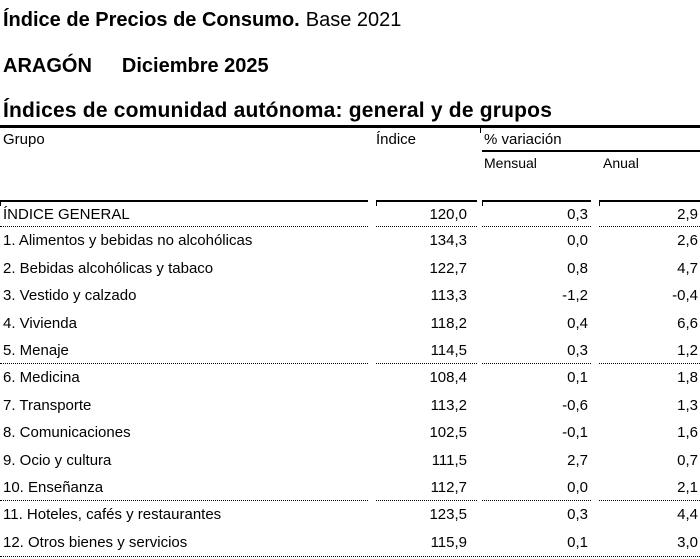 Image resolution: width=700 pixels, height=559 pixels. Describe the element at coordinates (396, 139) in the screenshot. I see `column-header-indice: Índice` at that location.